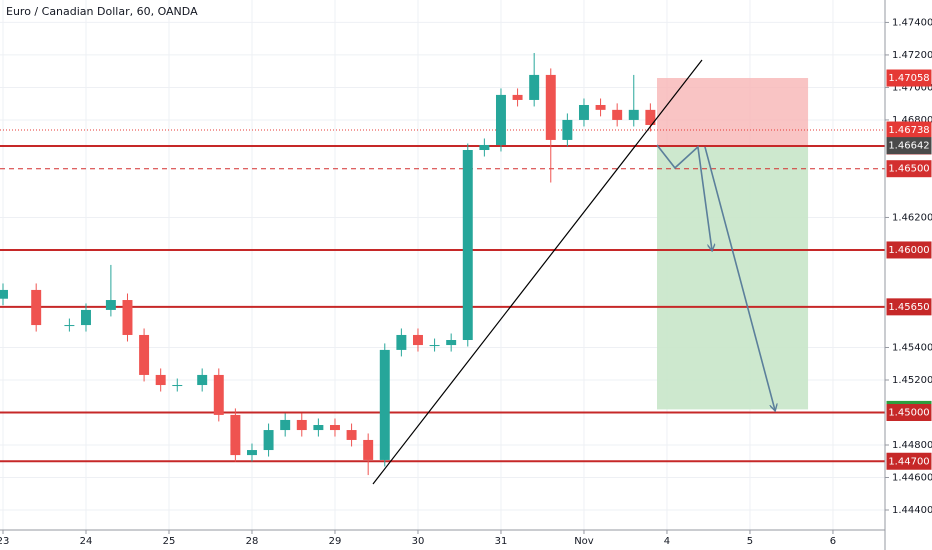 The width and height of the screenshot is (932, 550). I want to click on x-tick-label: 24, so click(86, 541).